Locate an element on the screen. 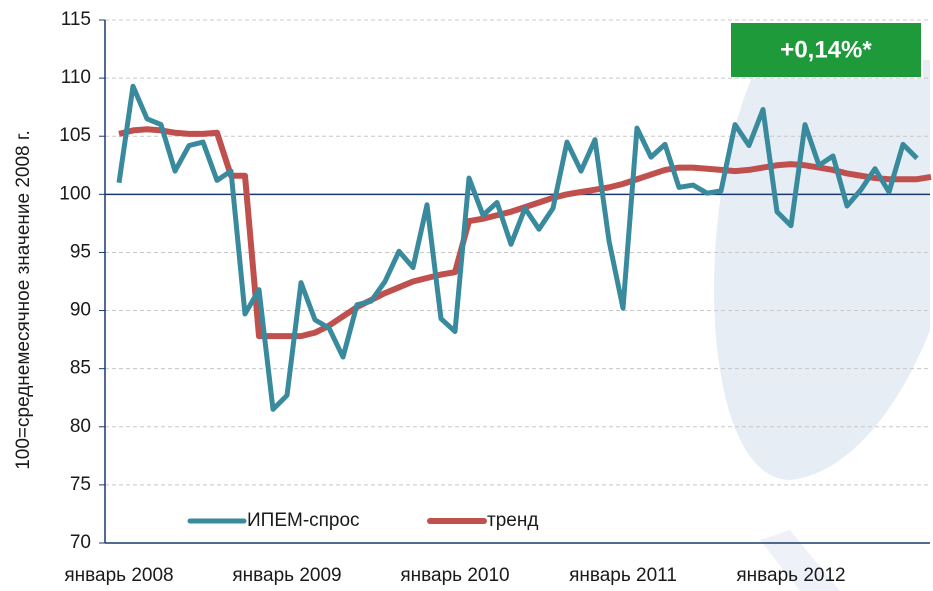  y-axis-label: 100=среднемесячное значение 2008 г. is located at coordinates (23, 300).